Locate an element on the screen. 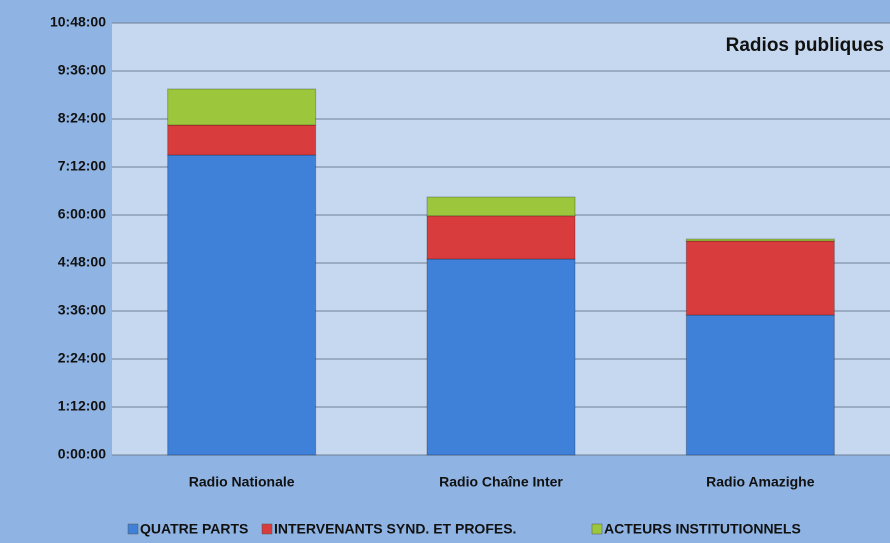 The height and width of the screenshot is (543, 890). legend-label: INTERVENANTS SYND. ET PROFES. is located at coordinates (395, 529).